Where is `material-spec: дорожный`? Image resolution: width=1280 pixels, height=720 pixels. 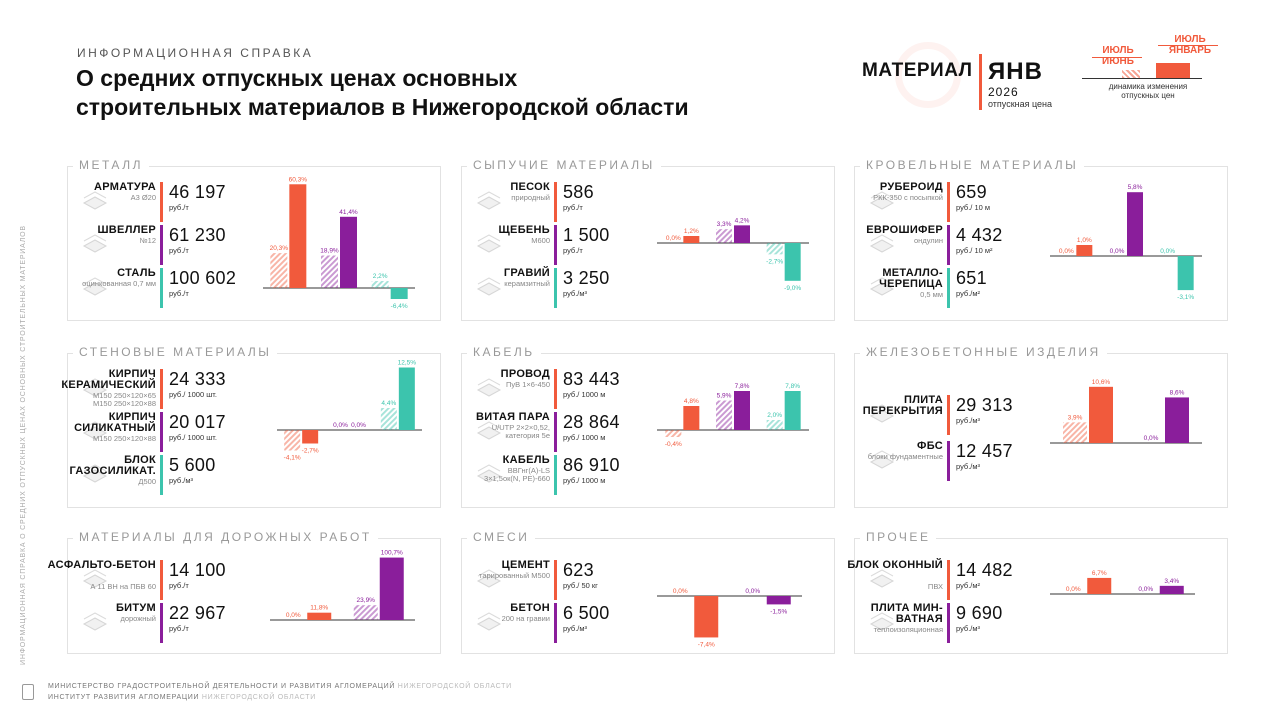 material-spec: дорожный is located at coordinates (138, 618).